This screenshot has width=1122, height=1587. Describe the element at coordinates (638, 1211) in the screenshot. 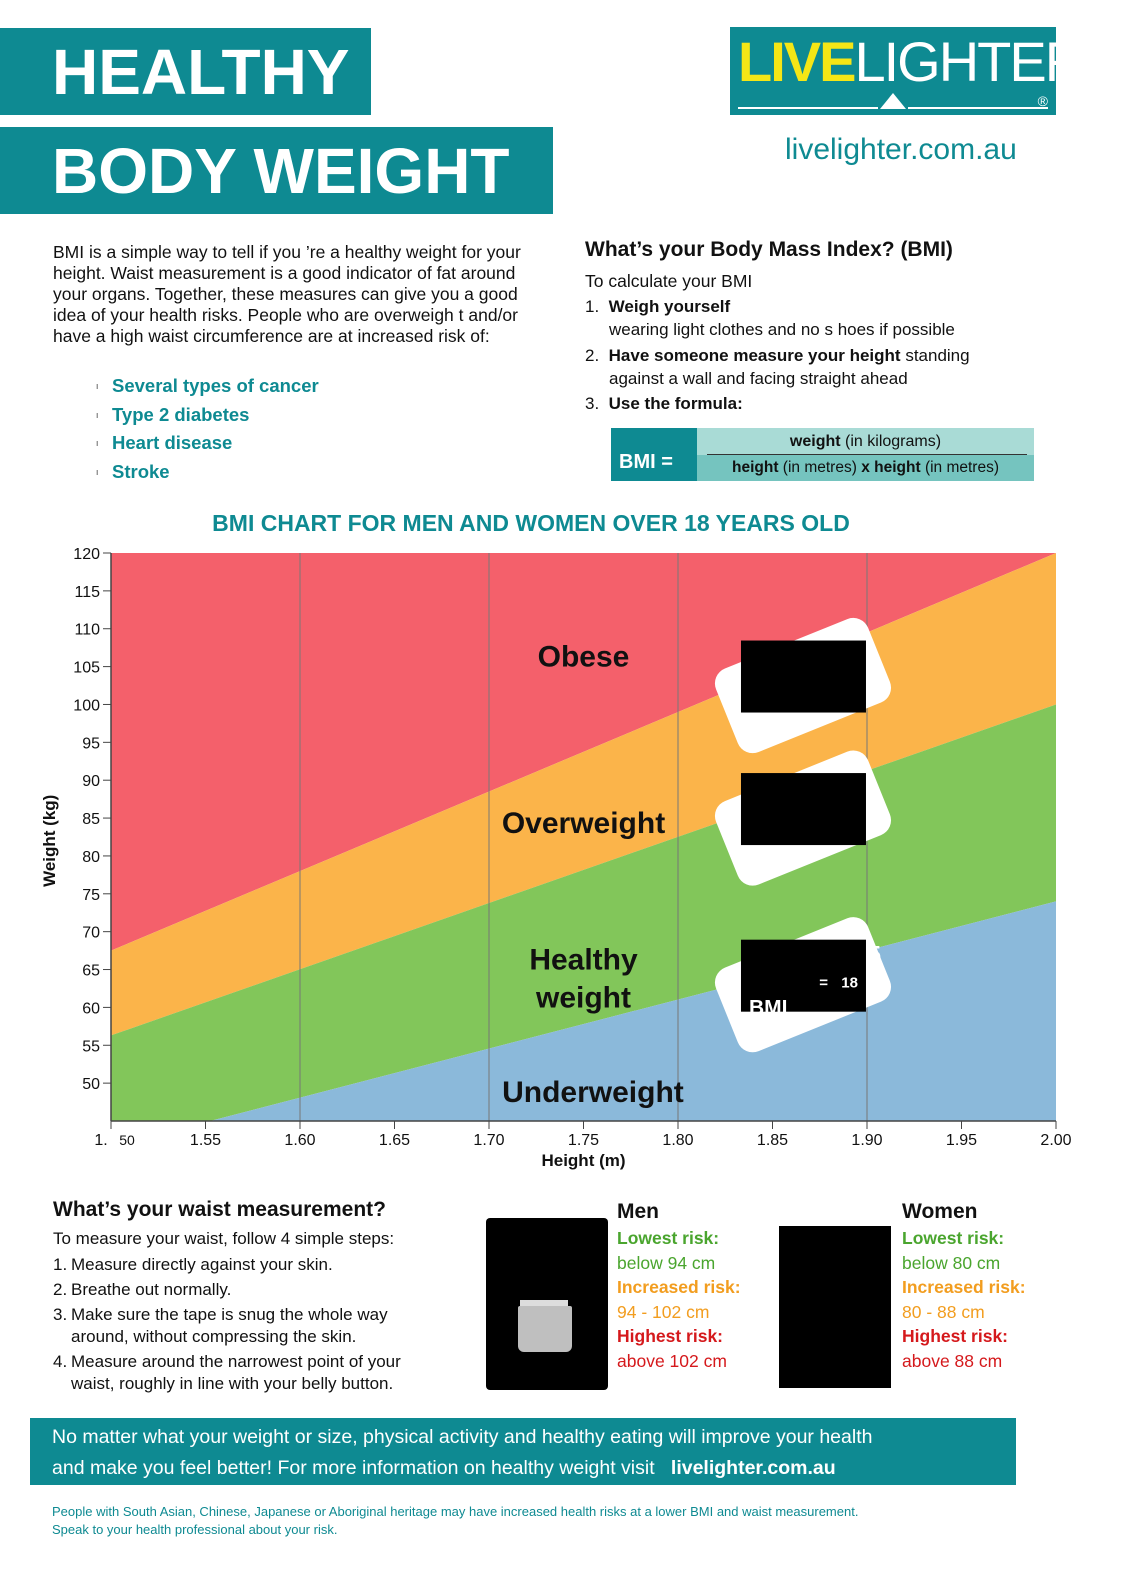

I see `men-heading: Men` at that location.